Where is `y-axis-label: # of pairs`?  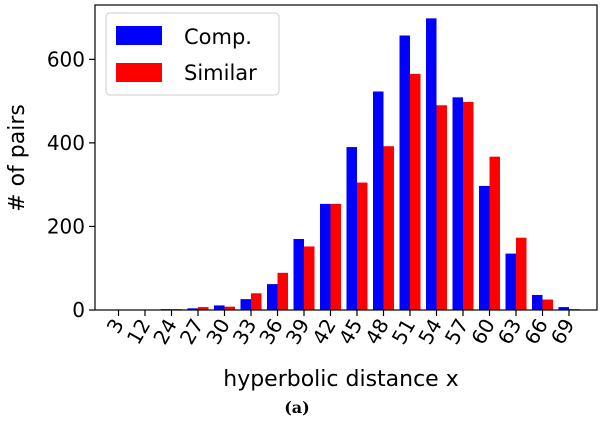 y-axis-label: # of pairs is located at coordinates (17, 158).